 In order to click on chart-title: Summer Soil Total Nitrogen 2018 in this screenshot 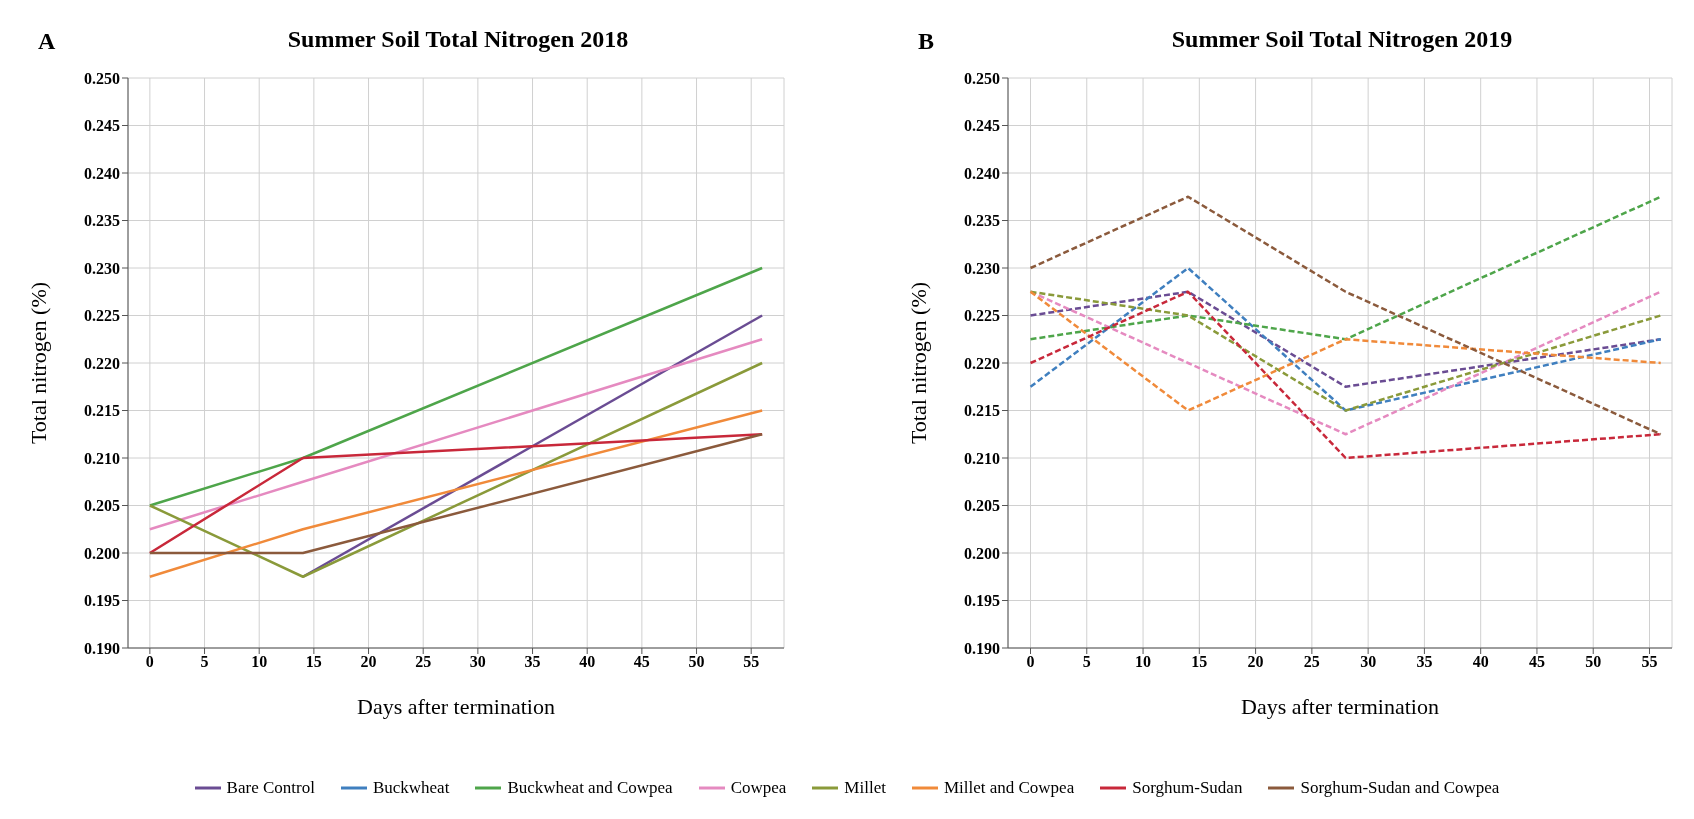, I will do `click(458, 39)`.